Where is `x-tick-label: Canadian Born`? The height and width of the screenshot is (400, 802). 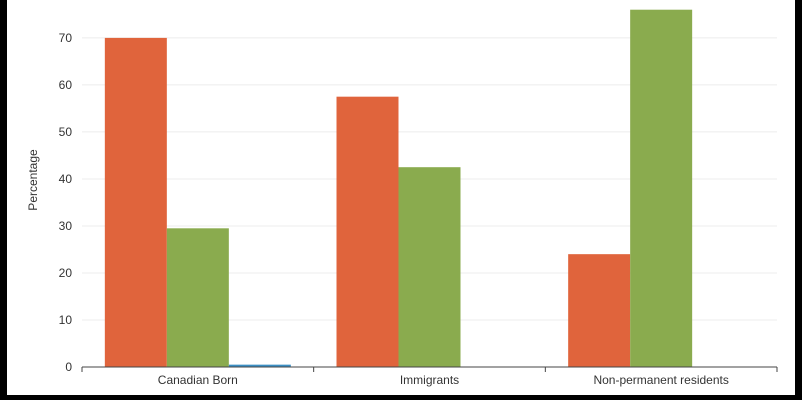 x-tick-label: Canadian Born is located at coordinates (198, 380).